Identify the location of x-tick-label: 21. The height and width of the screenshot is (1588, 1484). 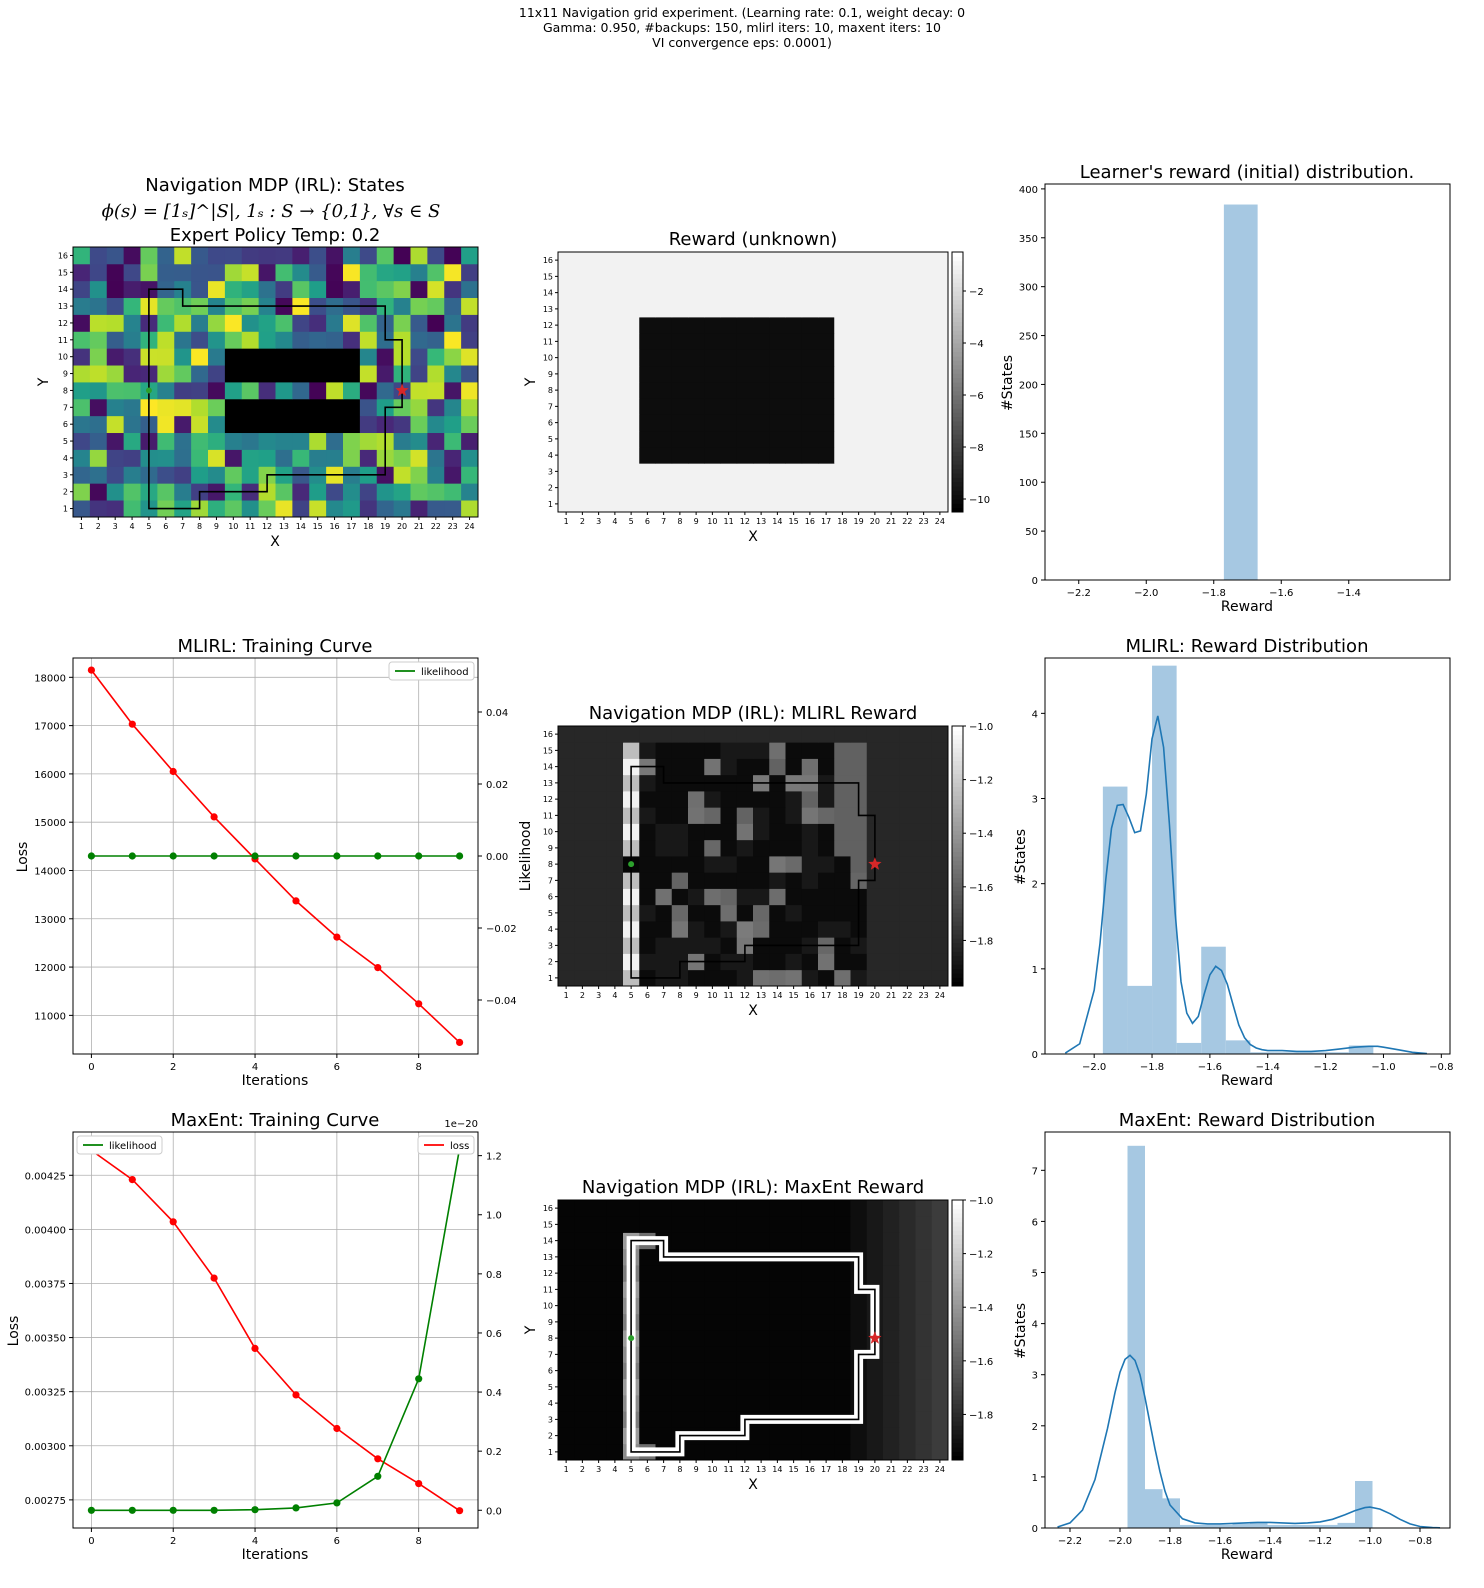
(419, 526).